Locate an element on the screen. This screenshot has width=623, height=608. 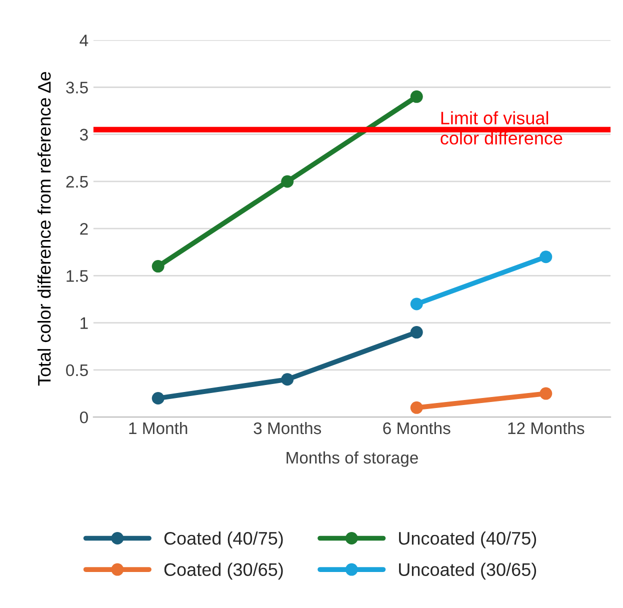
y-tick-label: 0 is located at coordinates (84, 417).